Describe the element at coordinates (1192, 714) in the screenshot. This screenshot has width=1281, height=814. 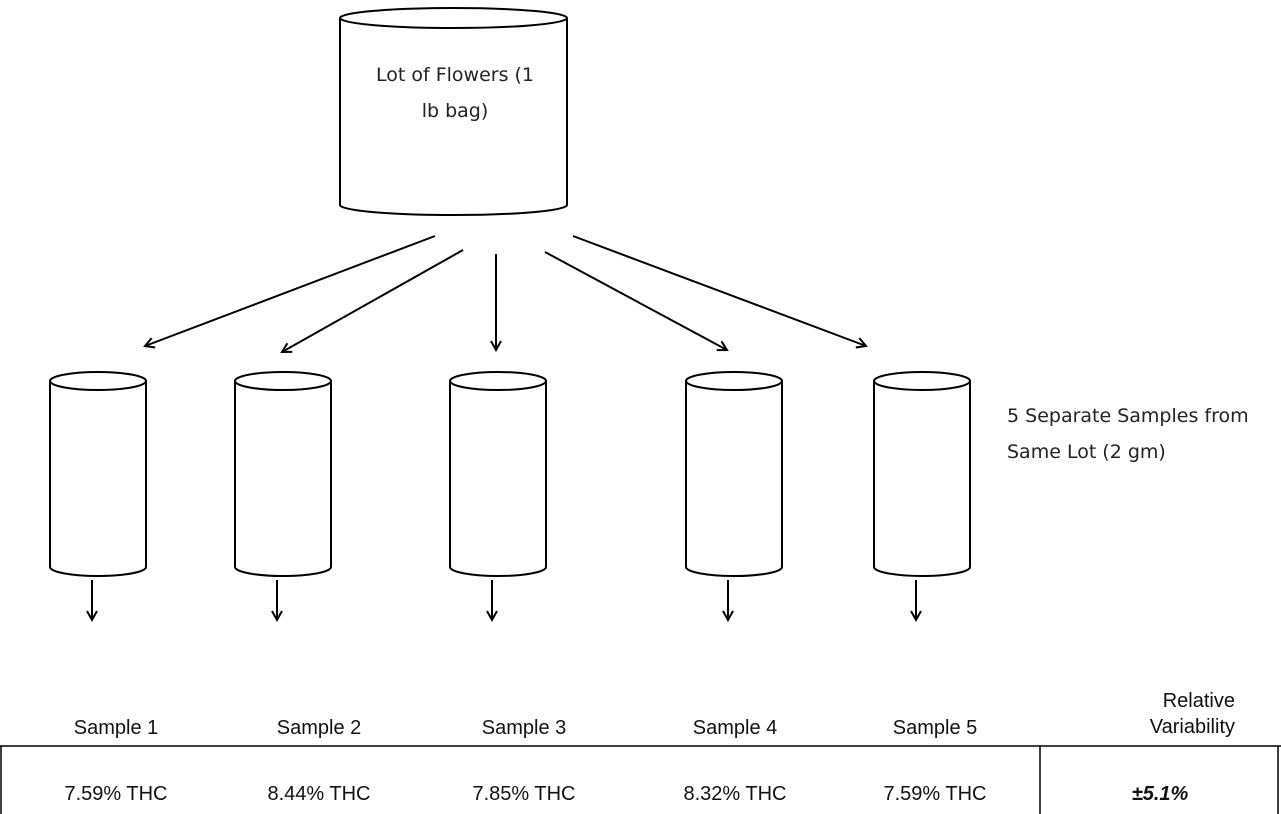
I see `table-header: Relative Variability` at that location.